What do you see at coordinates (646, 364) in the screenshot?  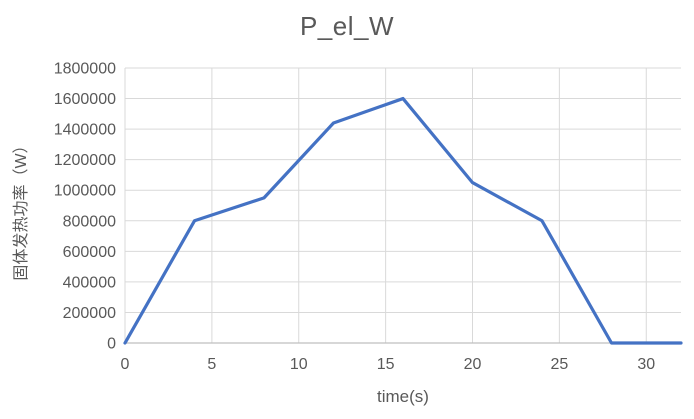 I see `x-tick-label: 30` at bounding box center [646, 364].